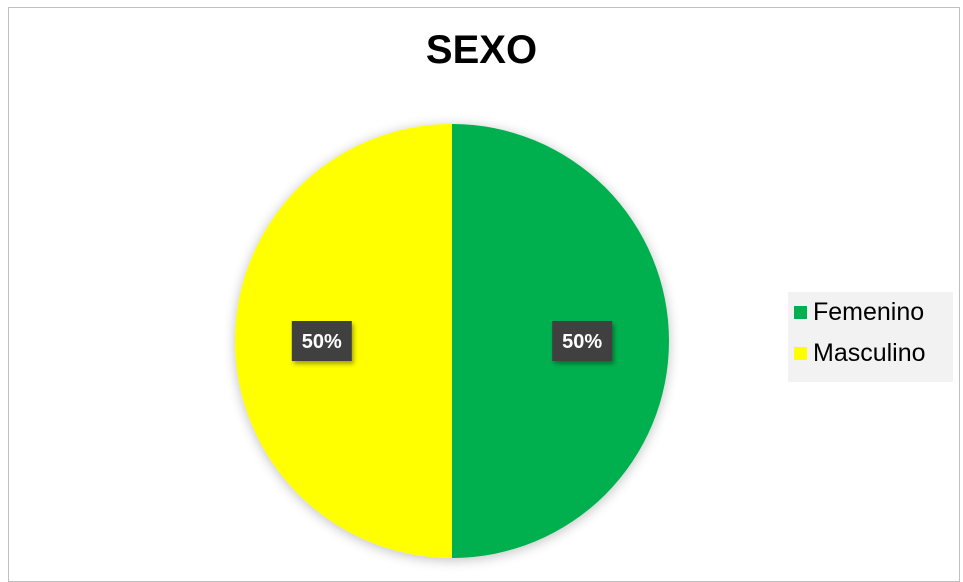  I want to click on legend-swatch-masculino, so click(800, 353).